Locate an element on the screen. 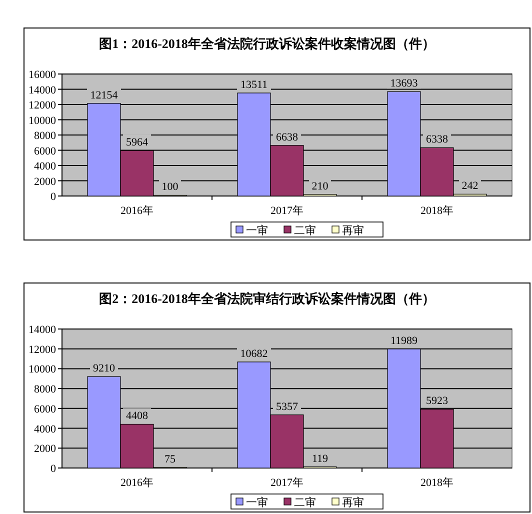 The image size is (532, 514). data-label: 12154 is located at coordinates (104, 95).